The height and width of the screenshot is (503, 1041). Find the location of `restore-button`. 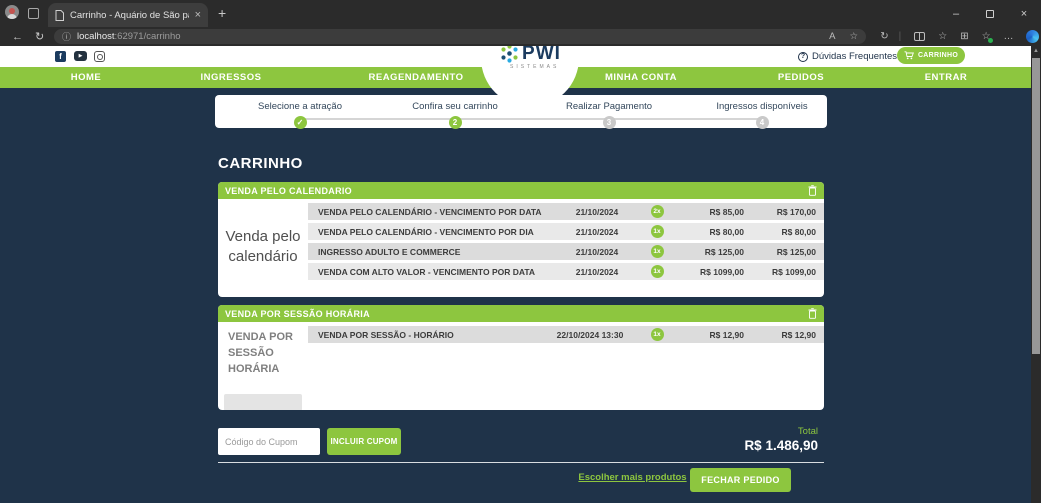

restore-button is located at coordinates (990, 13).